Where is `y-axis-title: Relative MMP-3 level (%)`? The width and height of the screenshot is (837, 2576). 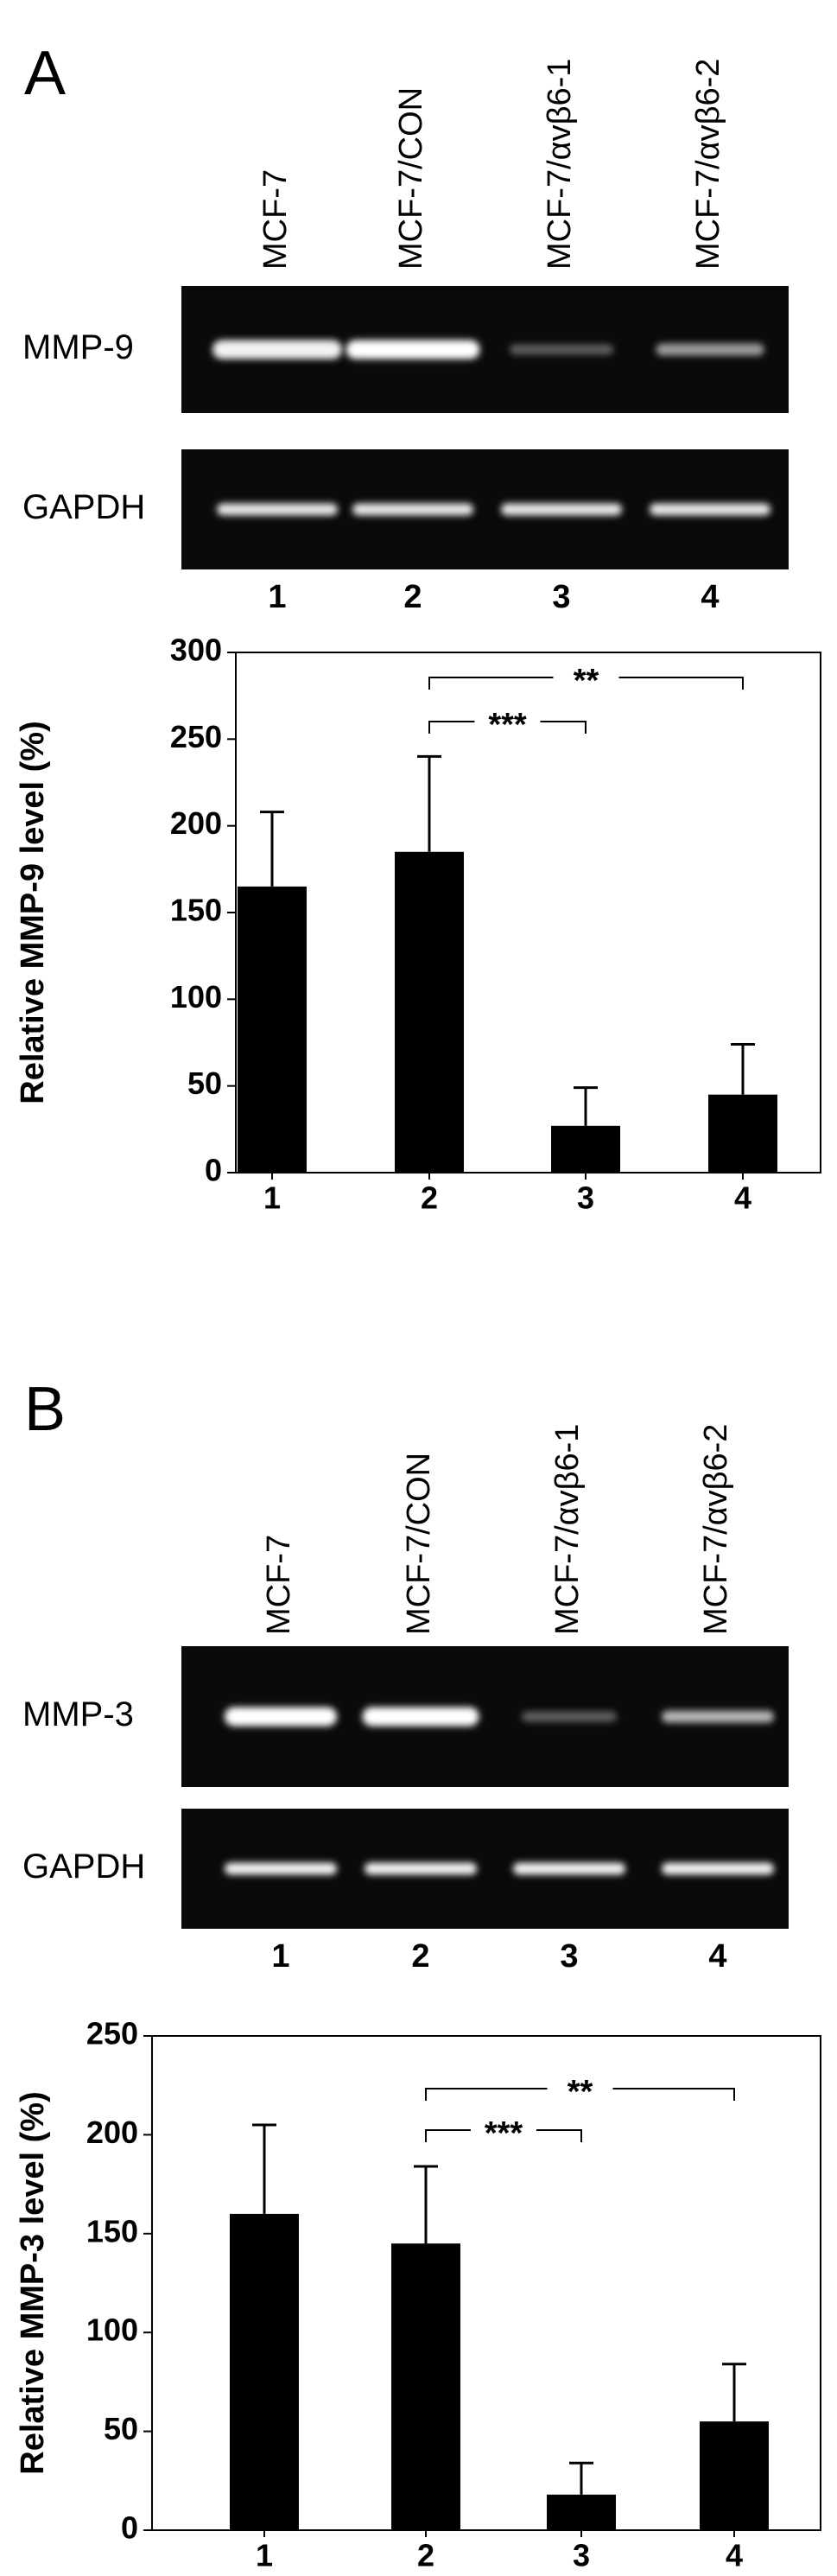 y-axis-title: Relative MMP-3 level (%) is located at coordinates (33, 2282).